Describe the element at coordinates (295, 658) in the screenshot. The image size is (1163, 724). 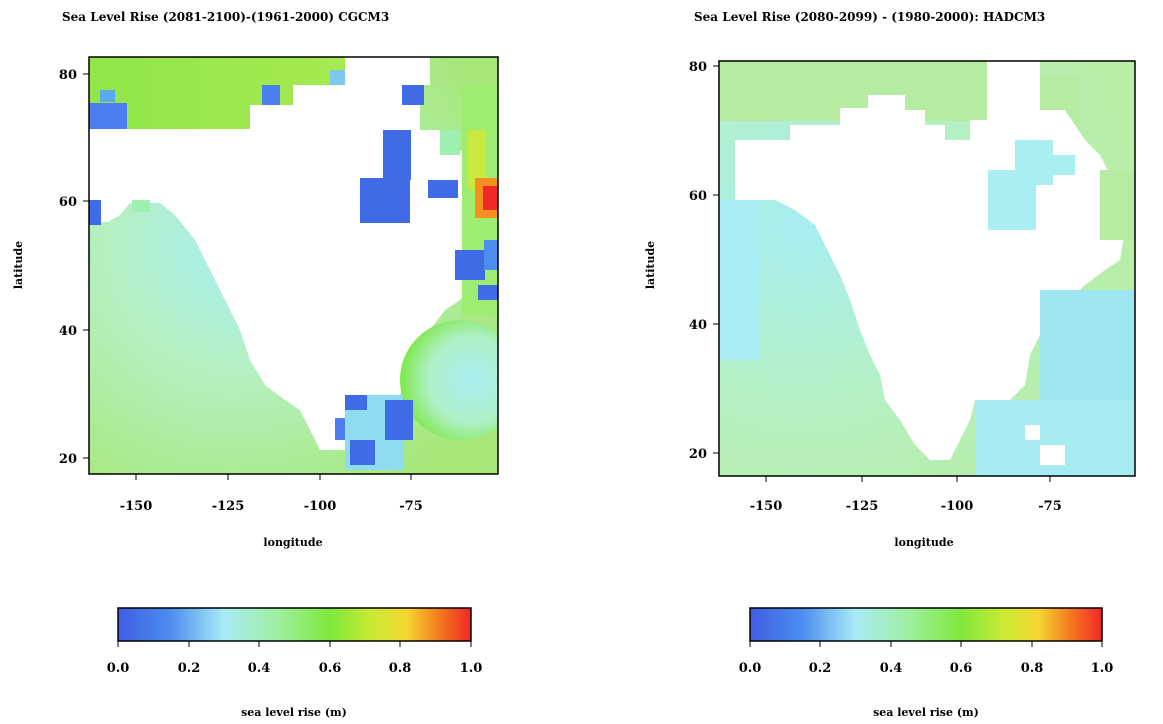
I see `left-colorbar-ticks: 0.0 0.2 0.4 0.6 0.8 1.0` at that location.